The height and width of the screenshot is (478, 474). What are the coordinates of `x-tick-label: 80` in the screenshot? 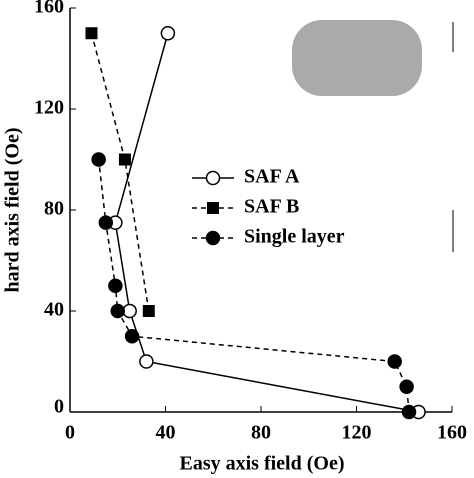 It's located at (261, 433).